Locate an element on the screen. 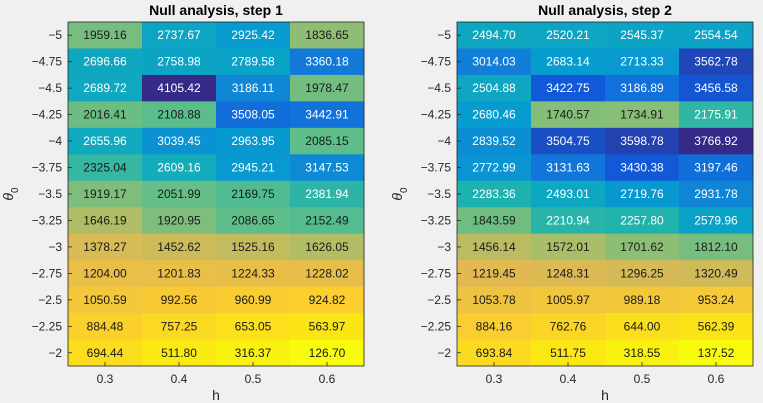 The image size is (763, 403). cell-value-label: 2925.42 is located at coordinates (253, 35).